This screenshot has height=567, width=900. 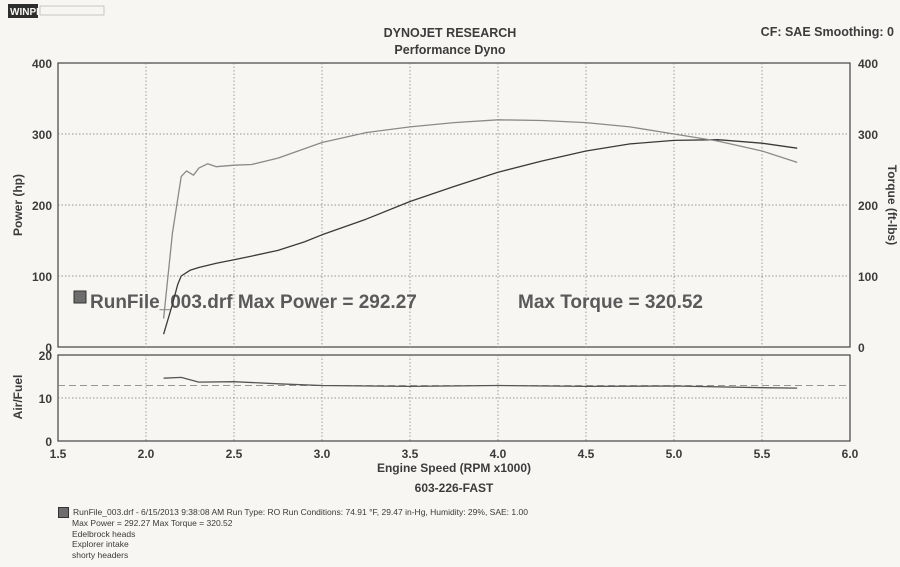 What do you see at coordinates (56, 11) in the screenshot?
I see `winpep-logo: WINPEP` at bounding box center [56, 11].